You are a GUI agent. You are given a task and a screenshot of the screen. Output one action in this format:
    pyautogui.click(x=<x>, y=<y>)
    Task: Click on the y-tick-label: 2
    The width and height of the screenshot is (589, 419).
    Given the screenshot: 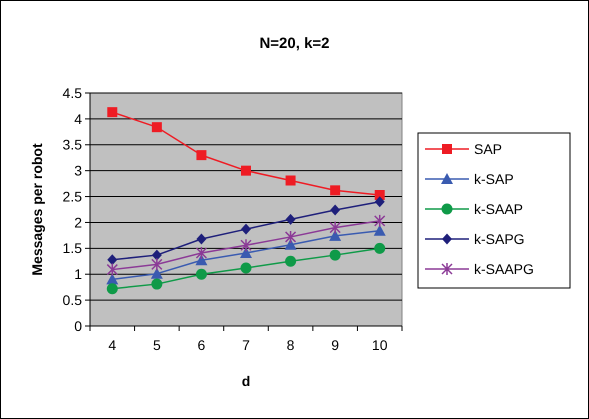 What is the action you would take?
    pyautogui.click(x=78, y=222)
    